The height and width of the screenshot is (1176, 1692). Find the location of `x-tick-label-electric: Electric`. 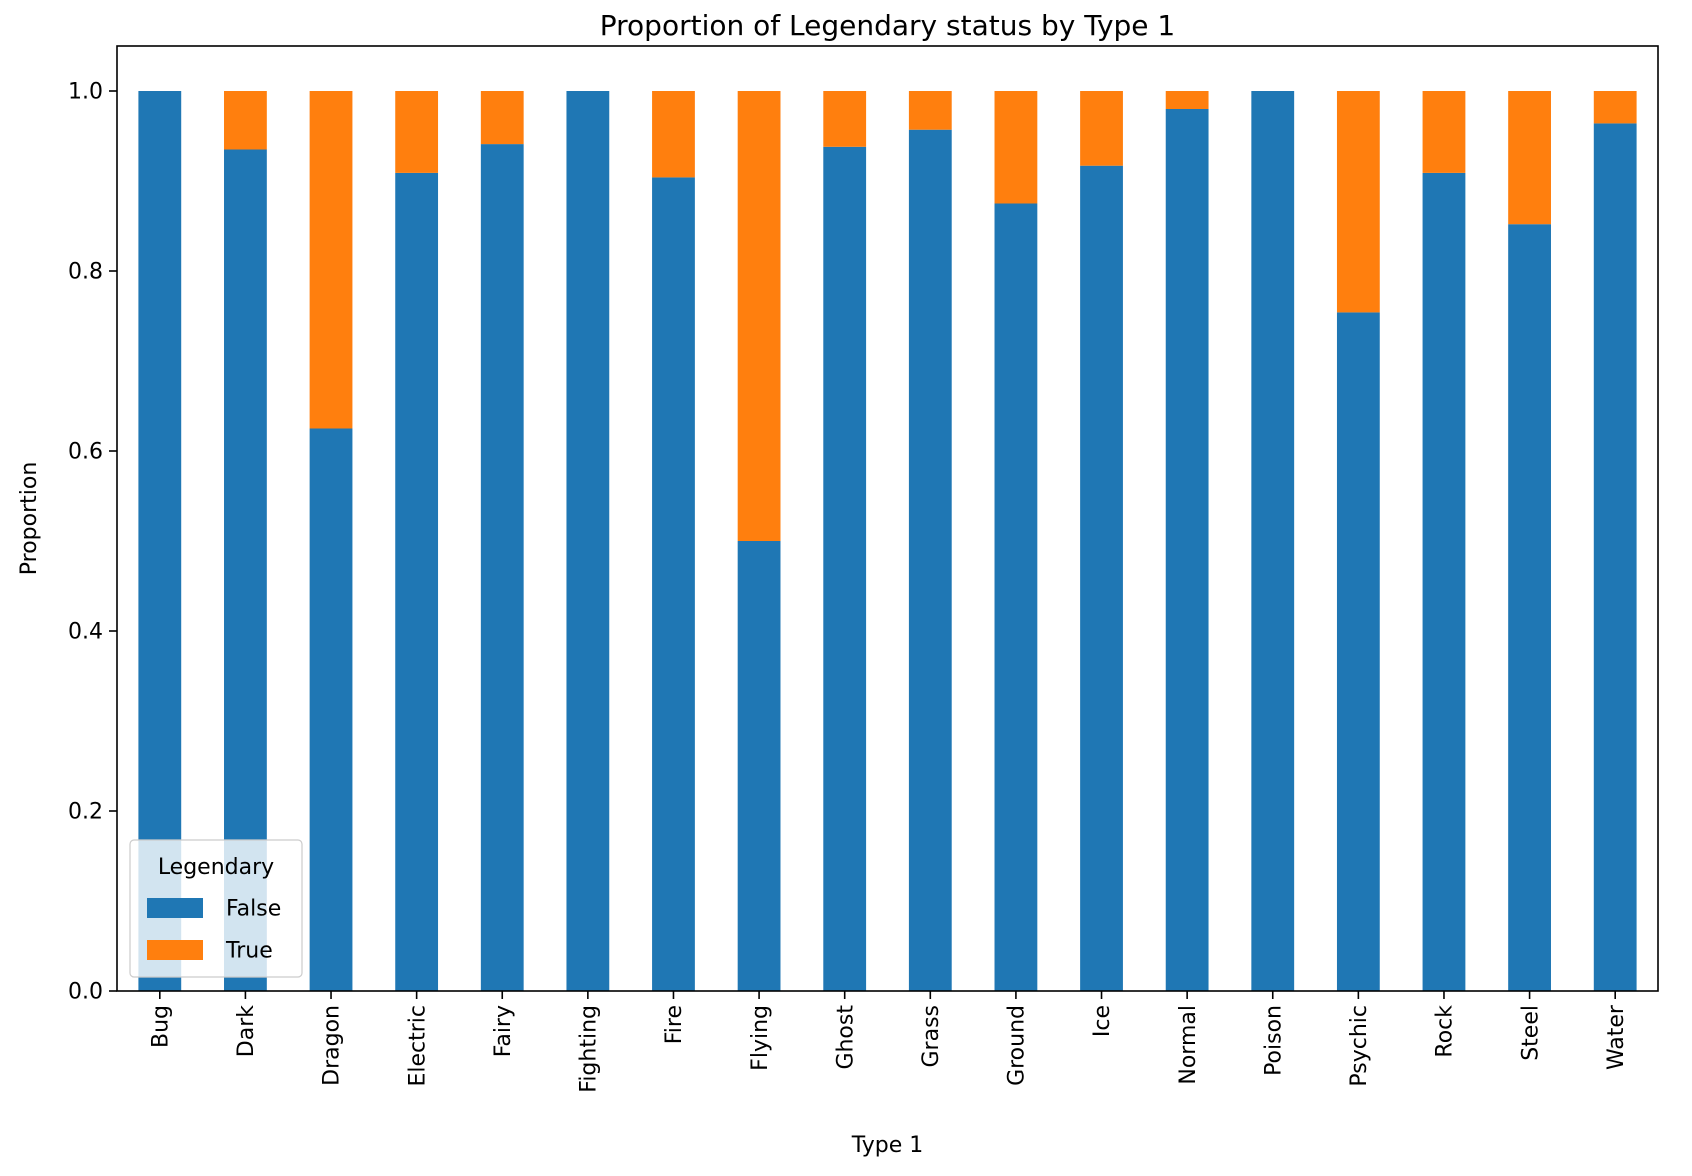

x-tick-label-electric: Electric is located at coordinates (417, 1046).